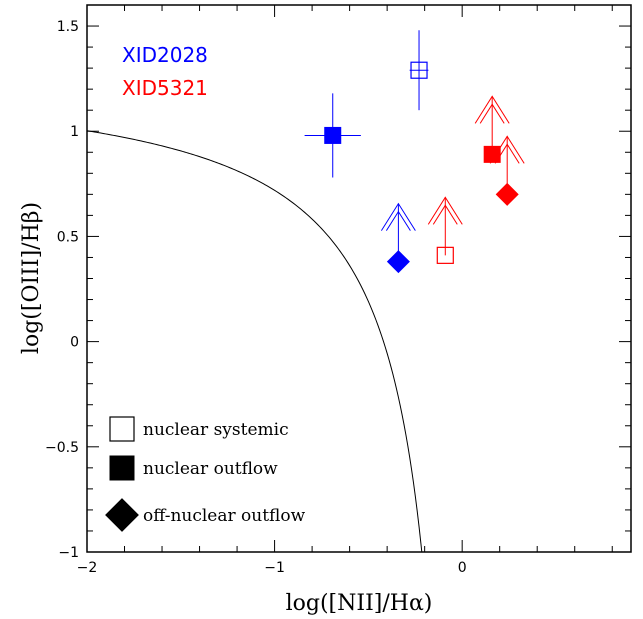 Image resolution: width=643 pixels, height=619 pixels. Describe the element at coordinates (74, 132) in the screenshot. I see `y-tick-label: 1` at that location.